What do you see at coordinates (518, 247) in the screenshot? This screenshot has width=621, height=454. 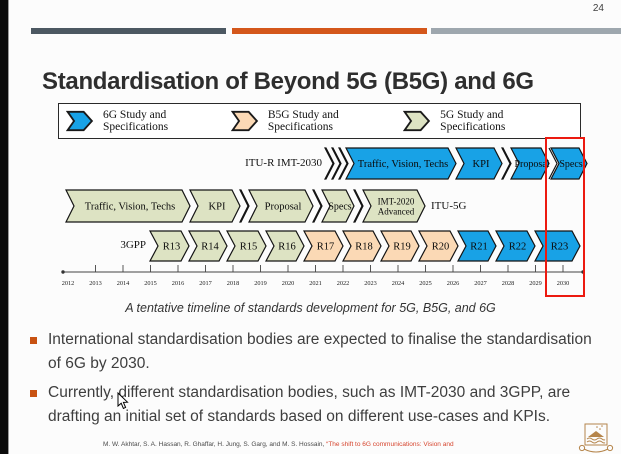 I see `svg-text: R22` at bounding box center [518, 247].